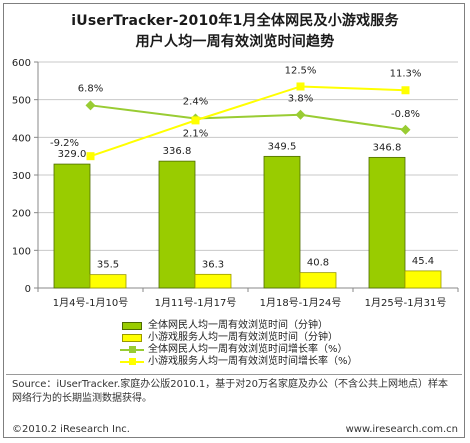 The image size is (470, 443). I want to click on legend-item-bar-all: 全体网民人均一周有效浏览时间（分钟）, so click(270, 326).